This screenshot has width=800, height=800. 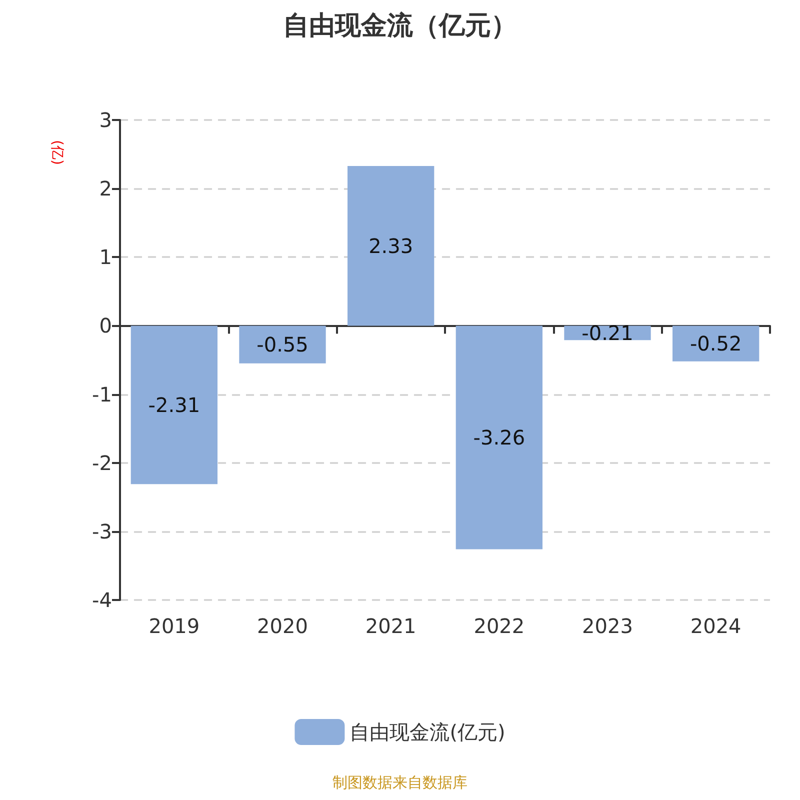 I want to click on x-tick-label: 2020, so click(x=282, y=626).